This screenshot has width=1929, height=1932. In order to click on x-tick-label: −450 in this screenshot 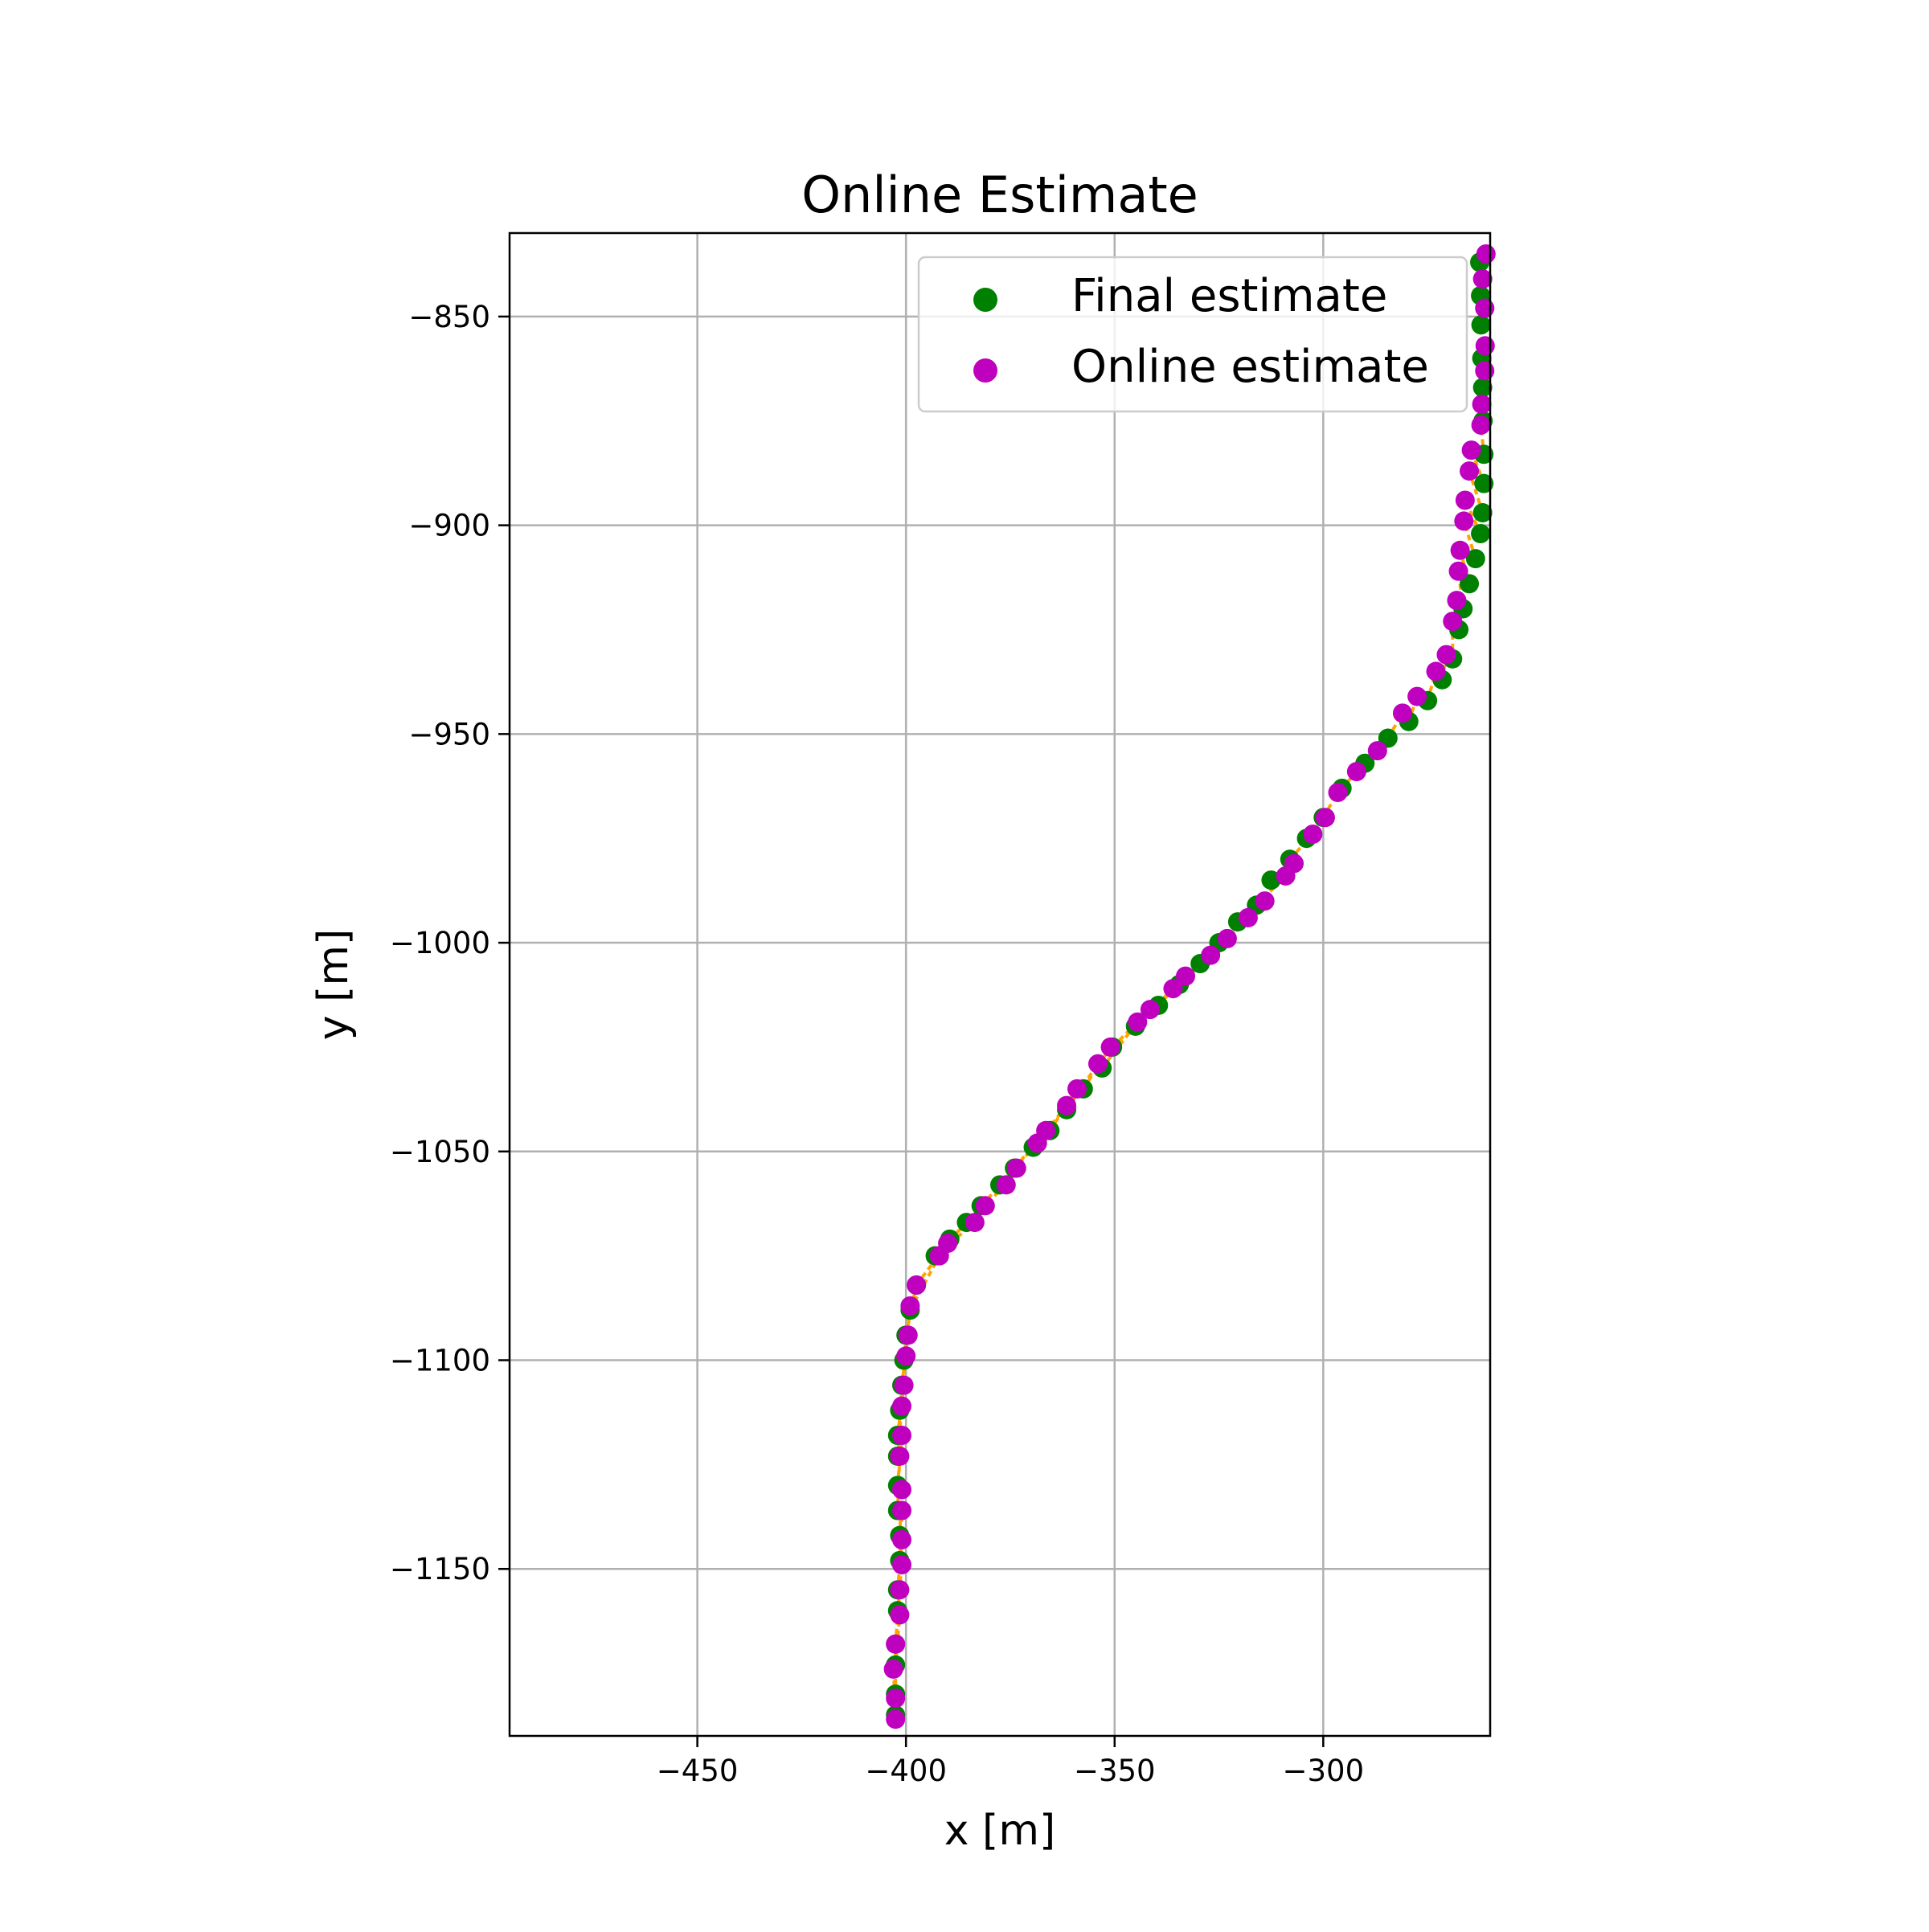, I will do `click(698, 1771)`.